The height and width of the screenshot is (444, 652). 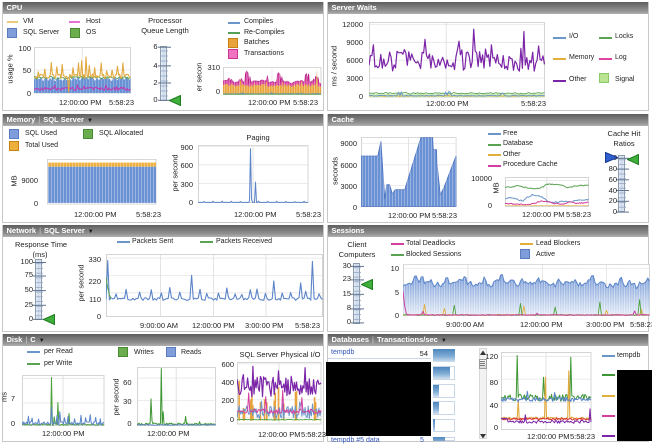 What do you see at coordinates (4, 397) in the screenshot?
I see `svg-text: ms` at bounding box center [4, 397].